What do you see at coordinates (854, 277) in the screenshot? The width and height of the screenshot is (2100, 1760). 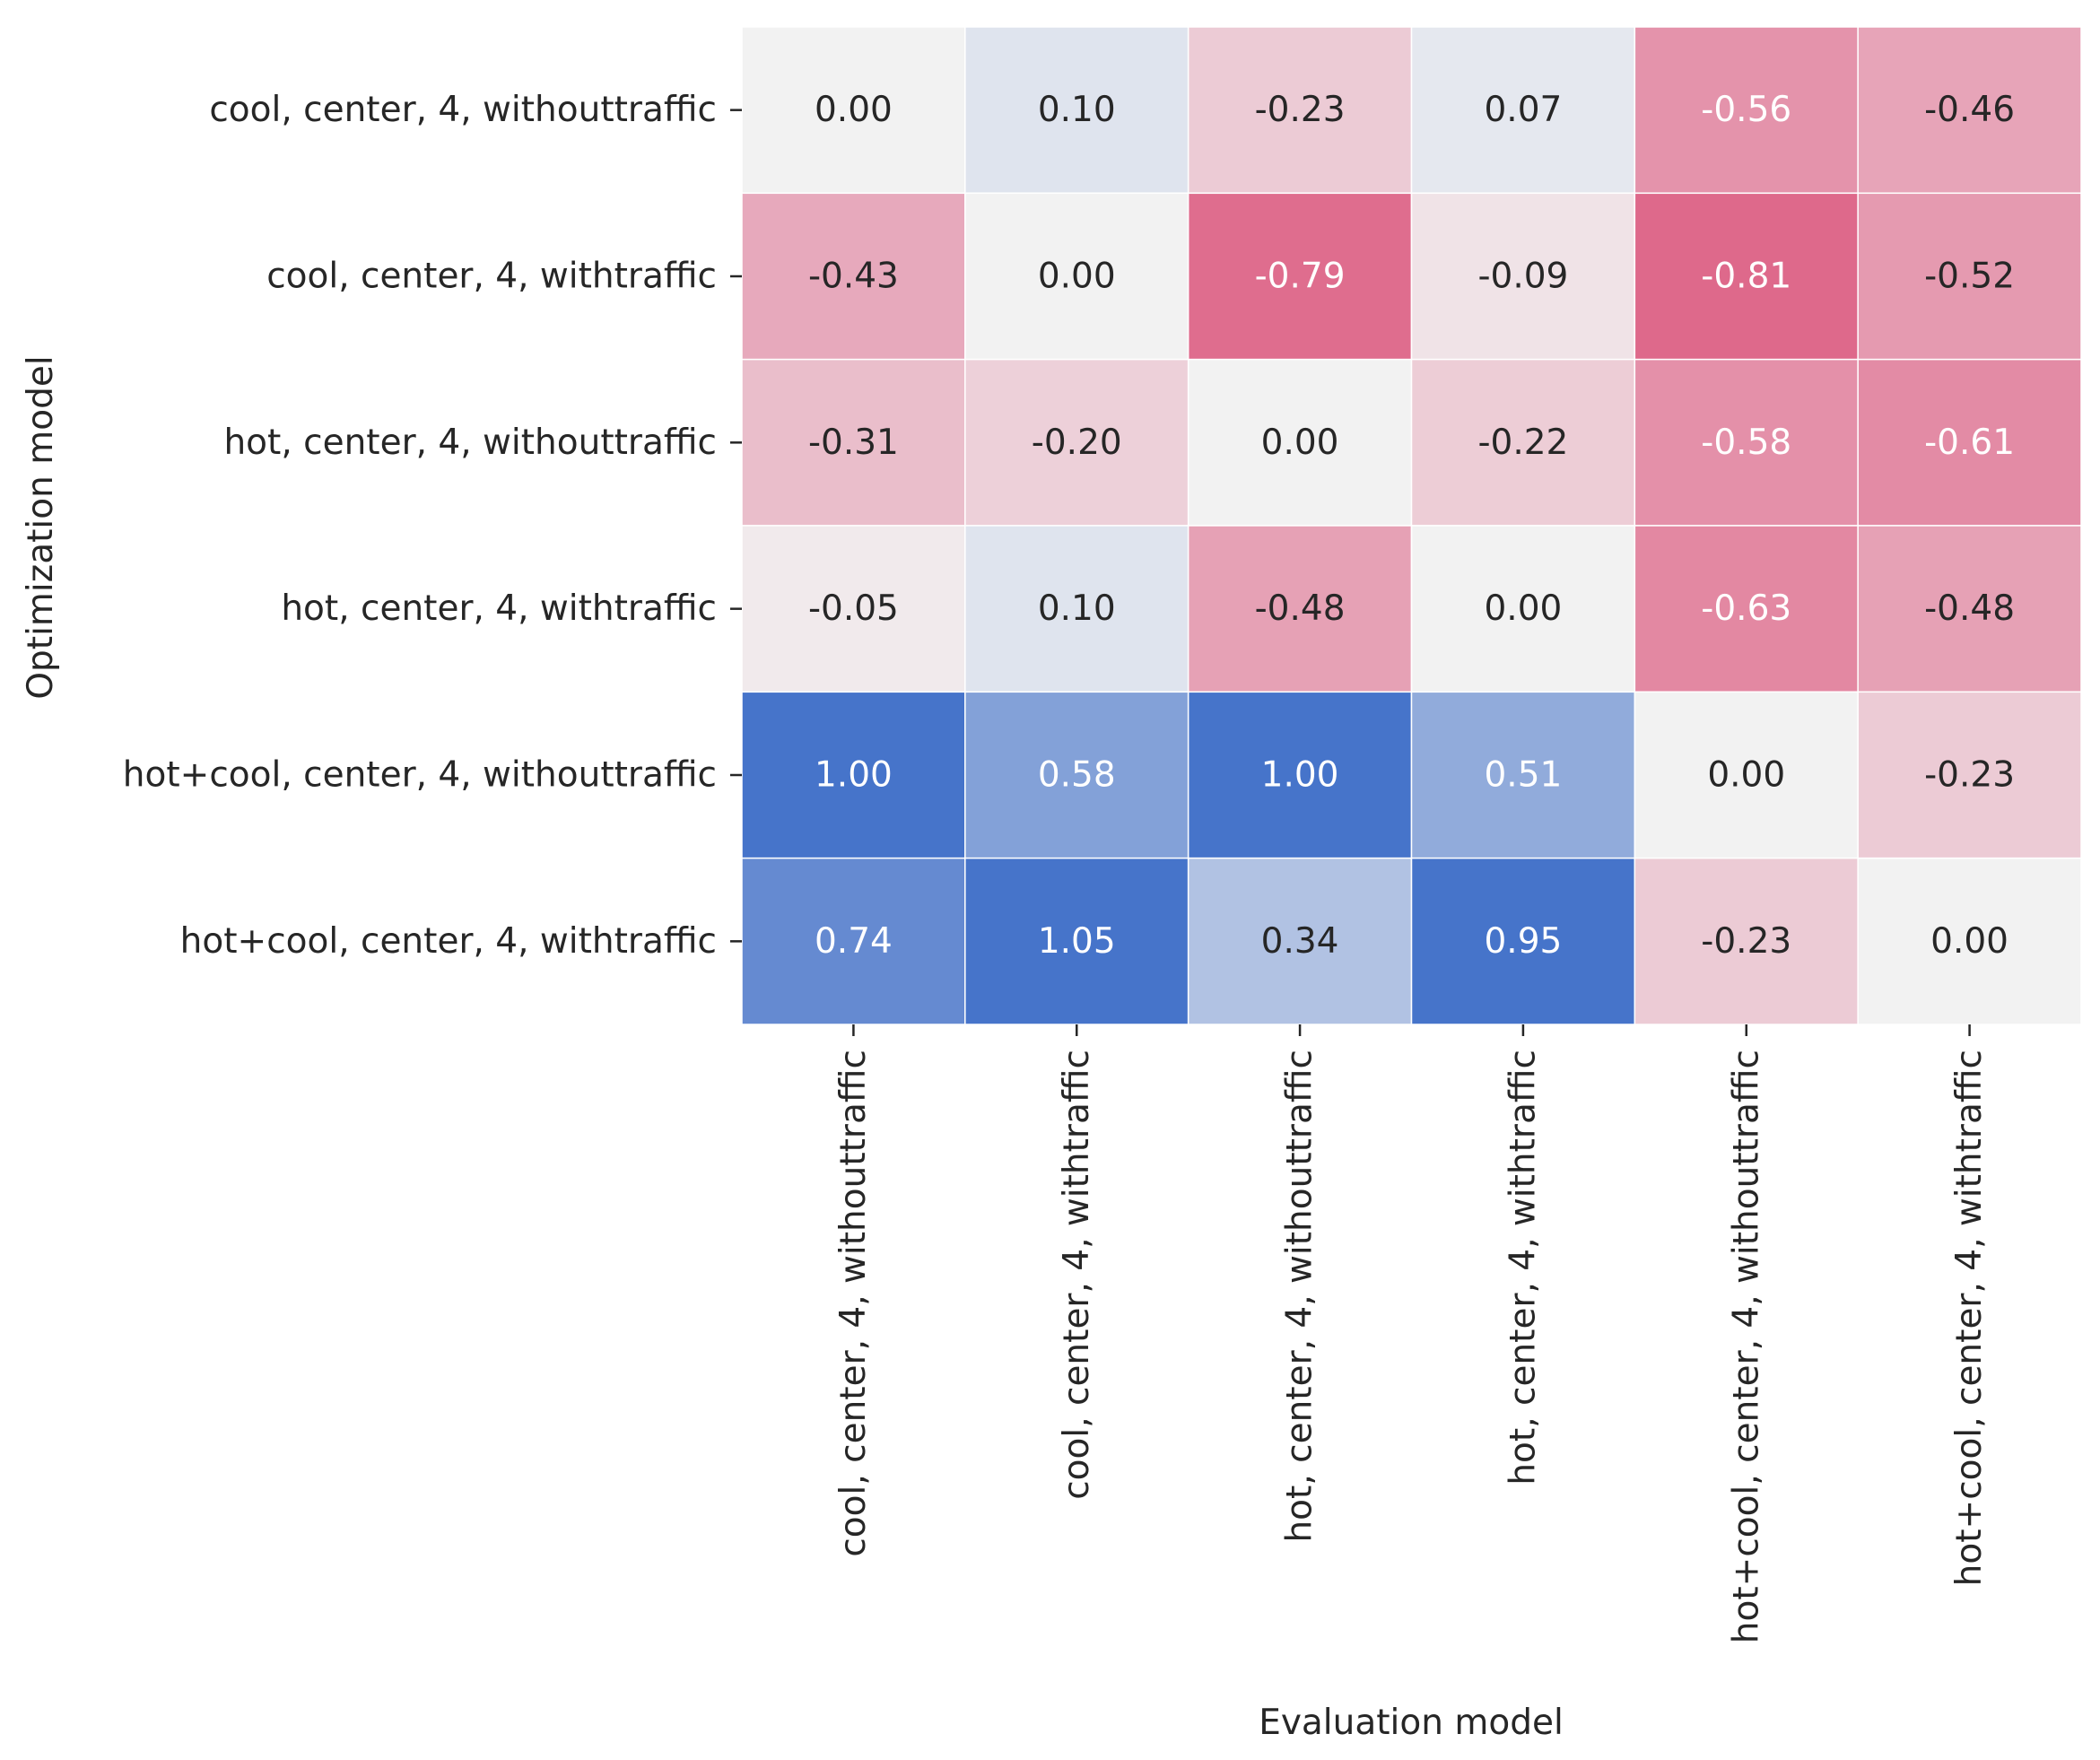 I see `cell-value-label: -0.43` at bounding box center [854, 277].